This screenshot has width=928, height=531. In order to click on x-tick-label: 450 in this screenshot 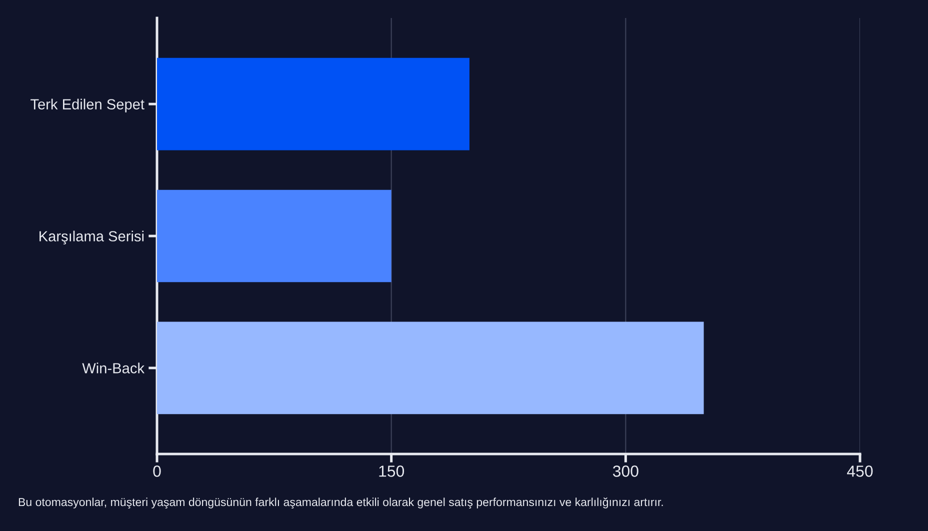, I will do `click(860, 471)`.